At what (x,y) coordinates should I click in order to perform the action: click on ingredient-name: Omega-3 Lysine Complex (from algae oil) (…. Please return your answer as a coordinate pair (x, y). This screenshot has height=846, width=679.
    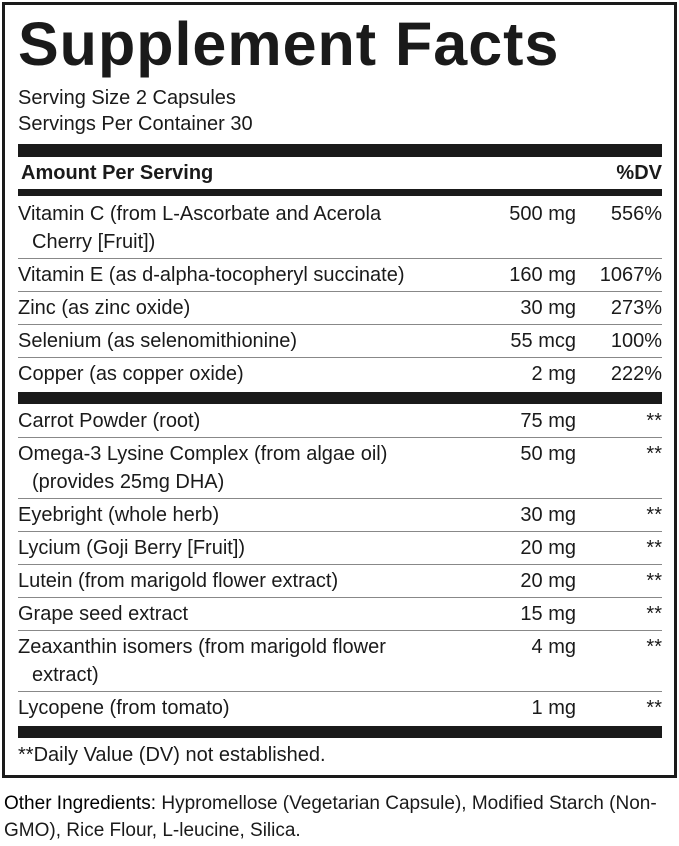
    Looking at the image, I should click on (242, 468).